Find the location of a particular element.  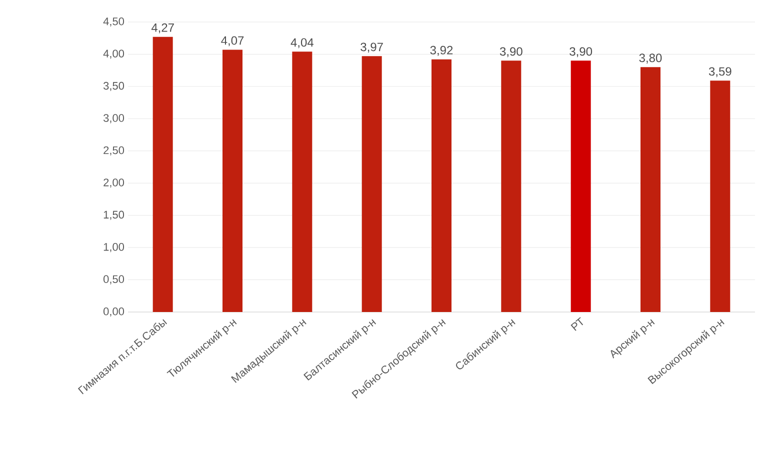

y-tick-label: 1,50 is located at coordinates (114, 215).